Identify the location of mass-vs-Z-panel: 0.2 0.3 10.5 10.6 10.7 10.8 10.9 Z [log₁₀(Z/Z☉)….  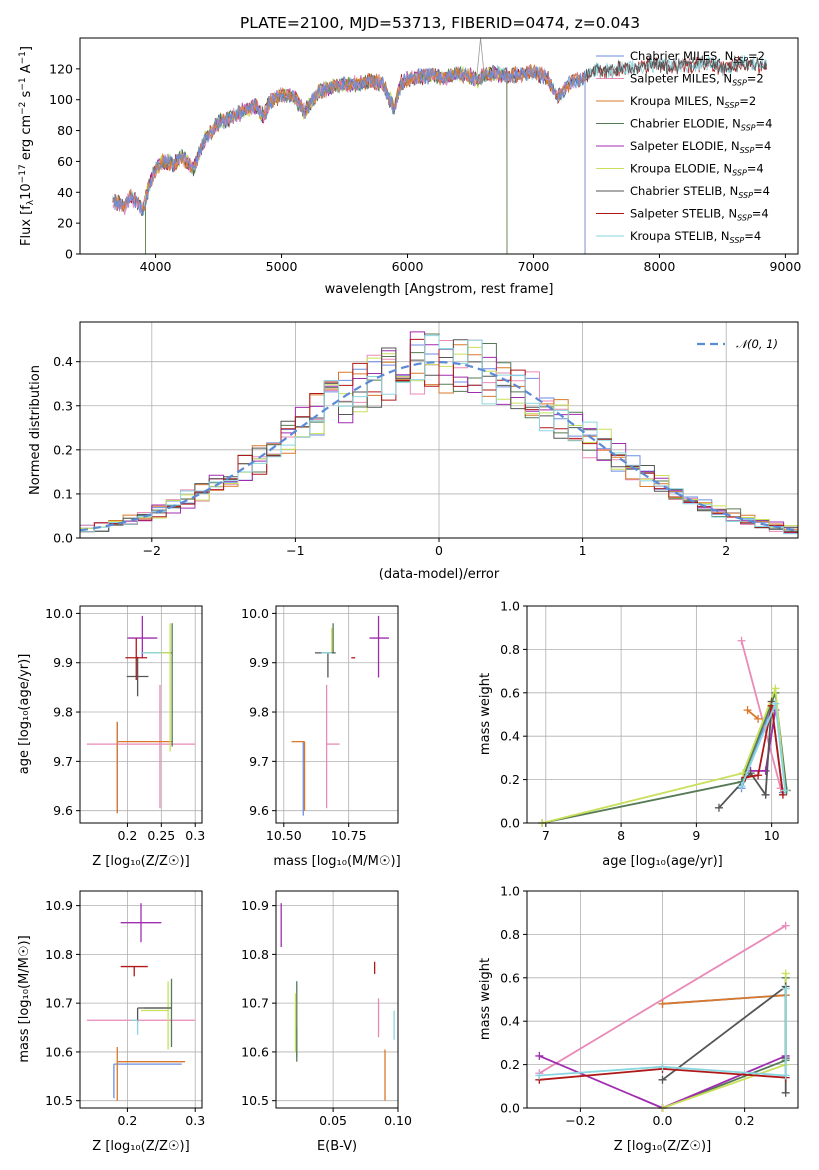
(111, 1022).